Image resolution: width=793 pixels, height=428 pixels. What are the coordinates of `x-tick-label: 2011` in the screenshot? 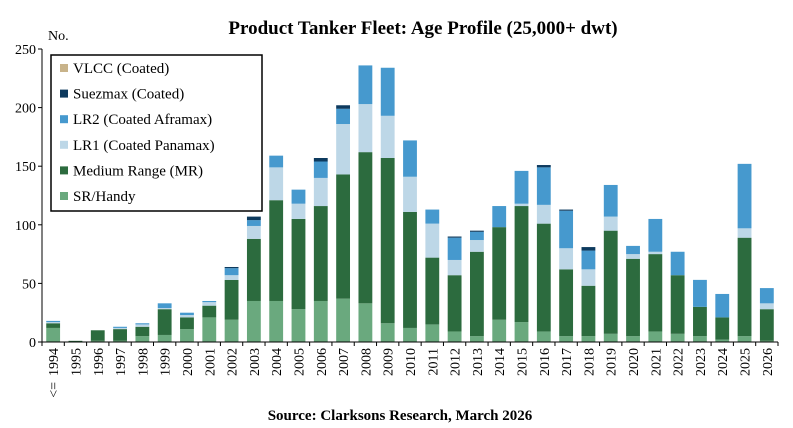 It's located at (433, 361).